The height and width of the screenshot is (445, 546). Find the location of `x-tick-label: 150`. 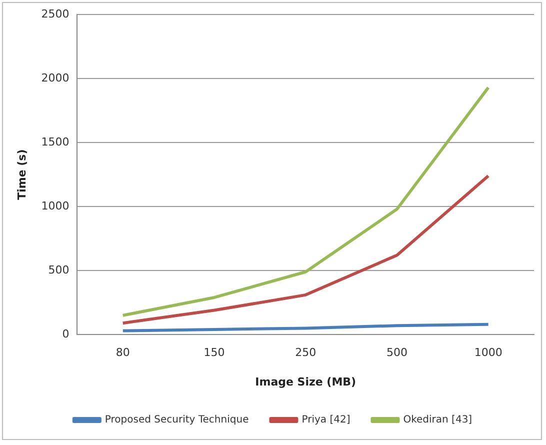

x-tick-label: 150 is located at coordinates (214, 353).